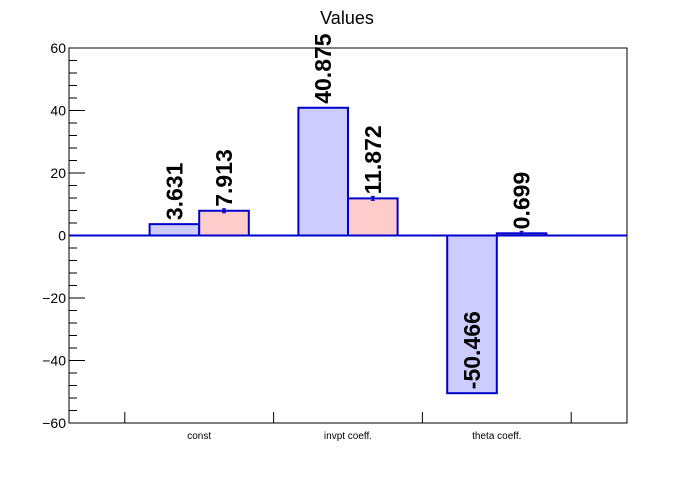 The width and height of the screenshot is (696, 477). Describe the element at coordinates (58, 173) in the screenshot. I see `y-tick-label: 20` at that location.